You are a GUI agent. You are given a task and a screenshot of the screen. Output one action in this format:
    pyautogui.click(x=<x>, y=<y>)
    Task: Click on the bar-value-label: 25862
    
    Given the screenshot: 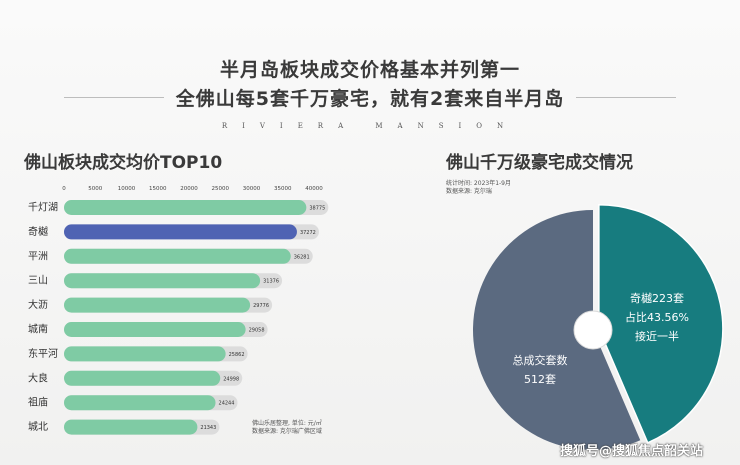 What is the action you would take?
    pyautogui.click(x=237, y=355)
    